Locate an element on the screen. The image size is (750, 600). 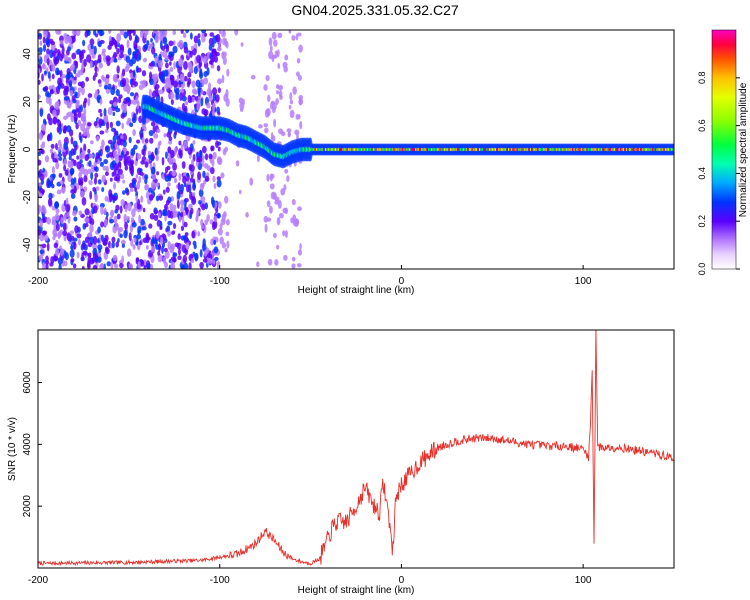
x-tick-label: -200 is located at coordinates (38, 281).